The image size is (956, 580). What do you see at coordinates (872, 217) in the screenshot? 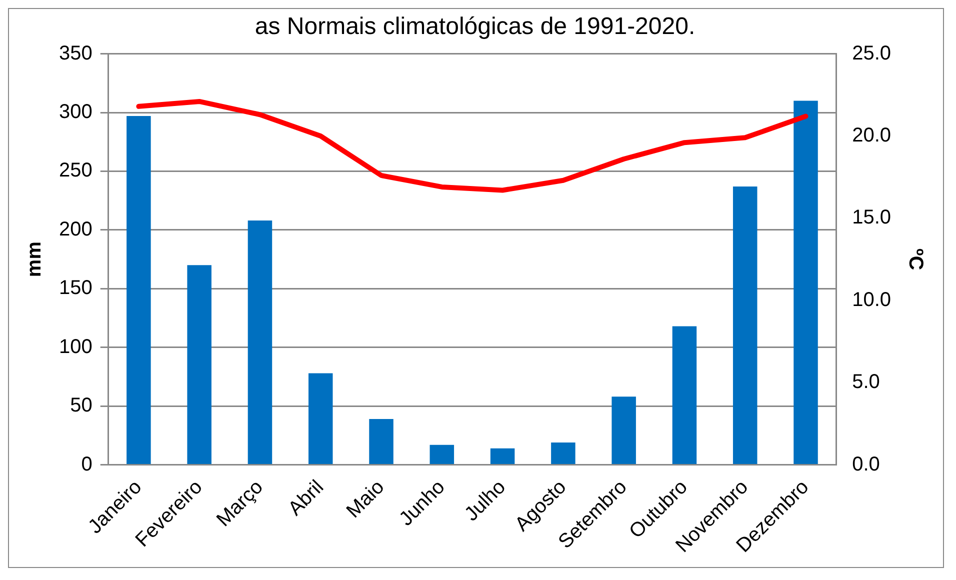
I see `y2-tick-label: 15.0` at bounding box center [872, 217].